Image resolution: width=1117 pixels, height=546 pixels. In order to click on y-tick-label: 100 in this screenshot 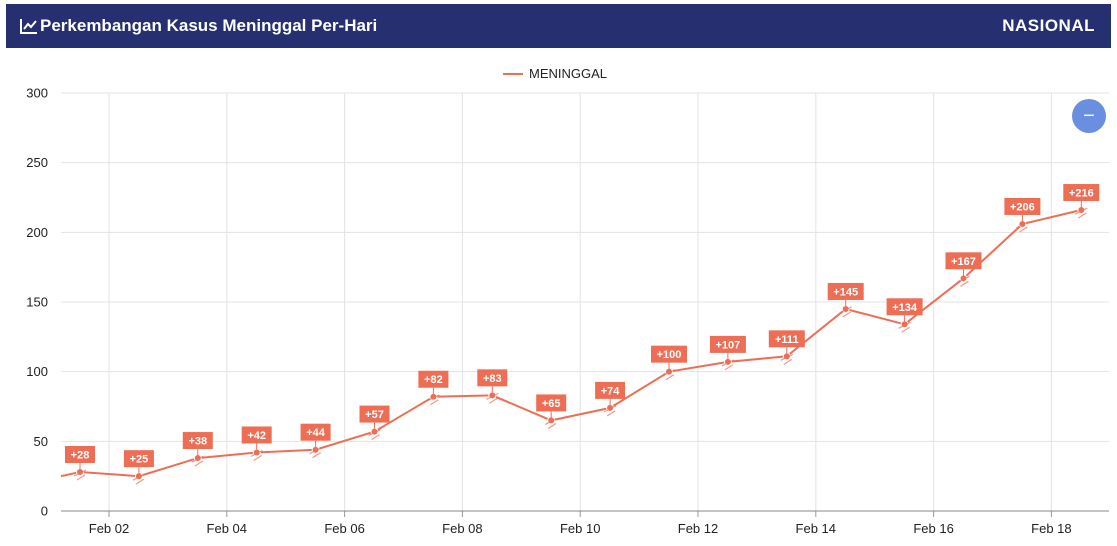, I will do `click(37, 371)`.